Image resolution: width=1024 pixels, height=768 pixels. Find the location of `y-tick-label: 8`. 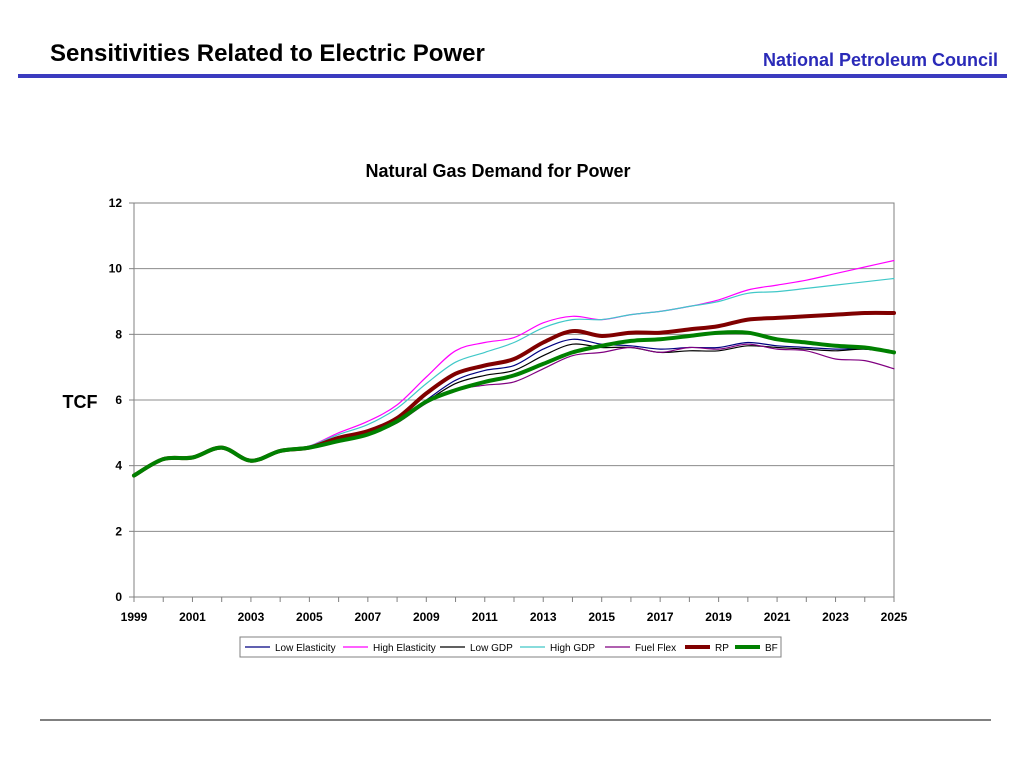

y-tick-label: 8 is located at coordinates (118, 334).